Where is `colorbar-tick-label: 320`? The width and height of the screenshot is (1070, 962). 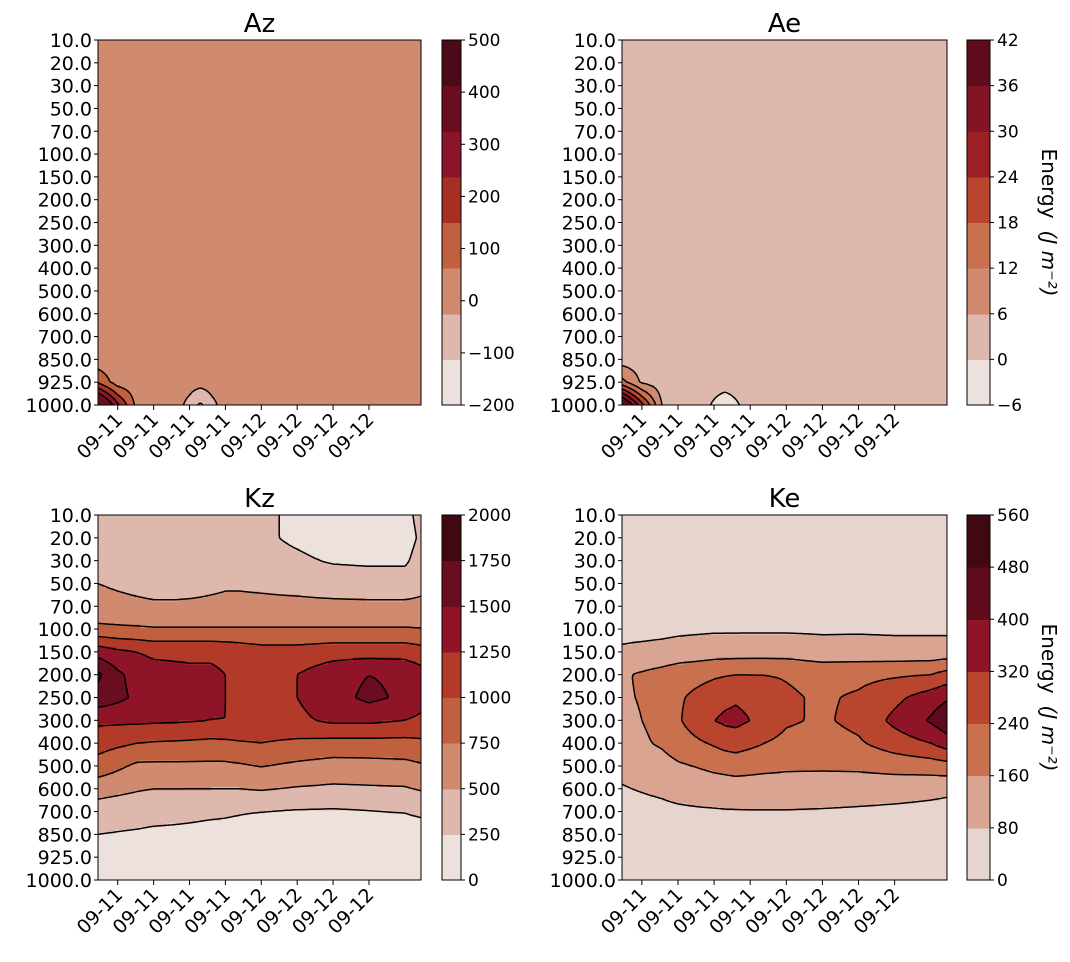
colorbar-tick-label: 320 is located at coordinates (1013, 672).